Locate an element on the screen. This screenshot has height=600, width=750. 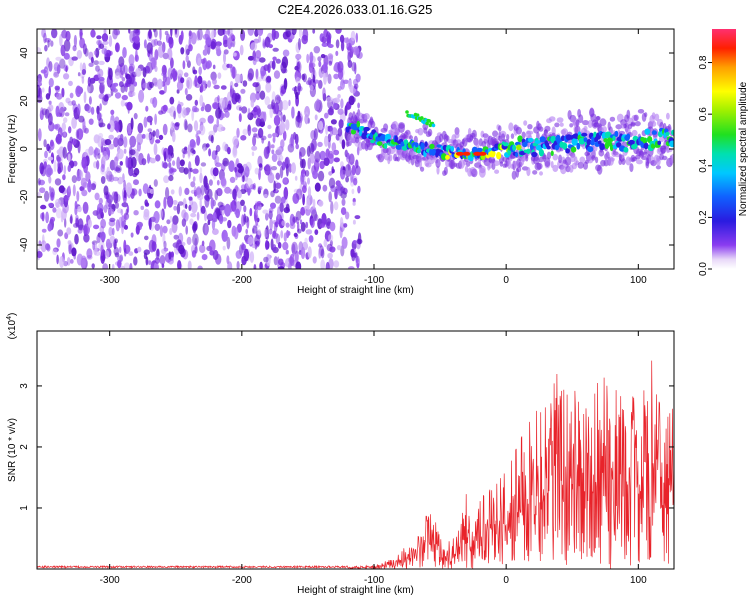
spectrogram-x-label: Height of straight line (km) is located at coordinates (355, 290).